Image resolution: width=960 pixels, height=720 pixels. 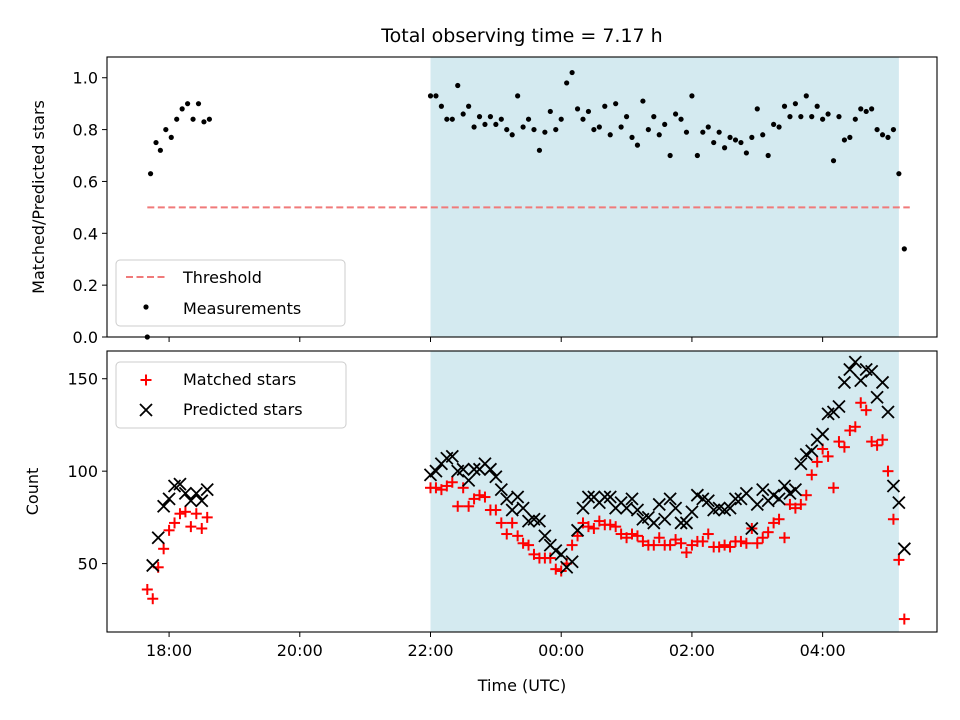 I want to click on legend-box, so click(x=230, y=293).